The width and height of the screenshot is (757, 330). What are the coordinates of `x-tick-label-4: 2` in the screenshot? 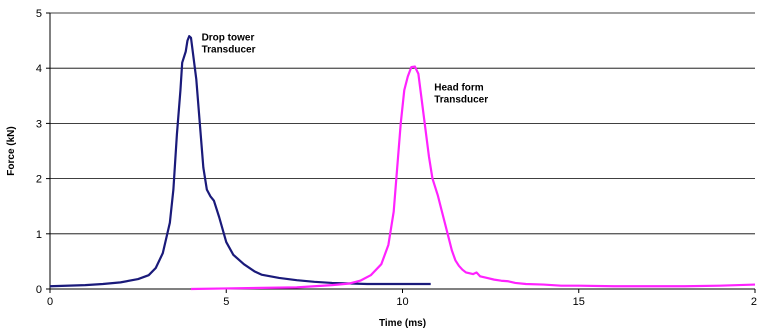 It's located at (754, 302).